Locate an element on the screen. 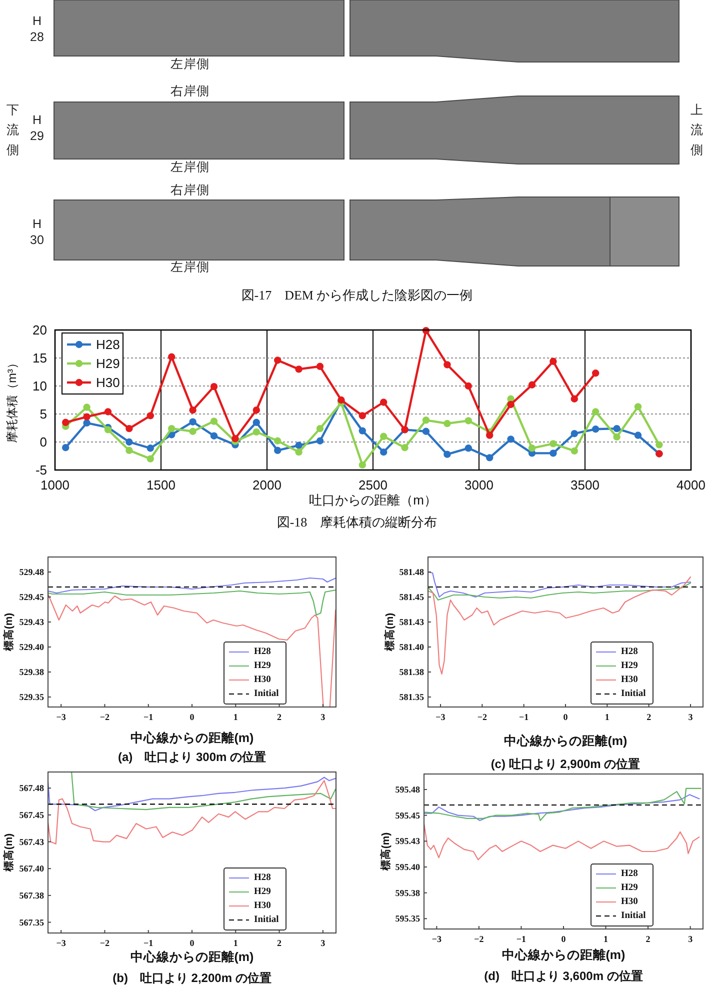 The image size is (710, 988). y-tick-label: 529.45 is located at coordinates (31, 597).